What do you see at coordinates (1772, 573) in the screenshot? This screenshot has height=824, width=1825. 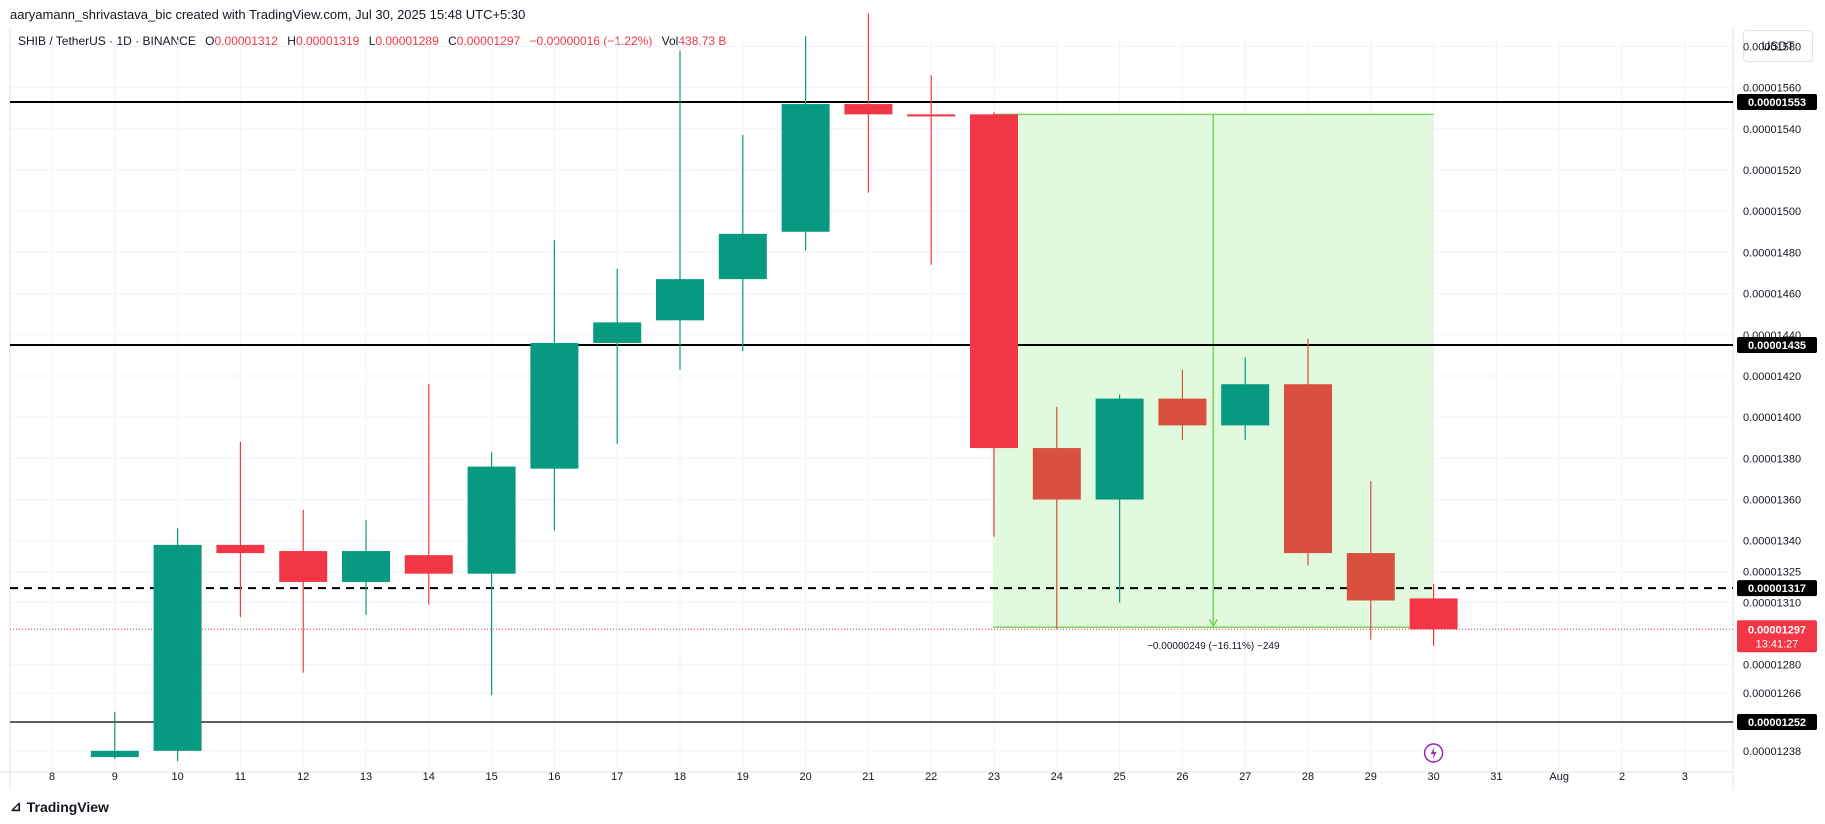 I see `price-tick-label: 0.00001325` at bounding box center [1772, 573].